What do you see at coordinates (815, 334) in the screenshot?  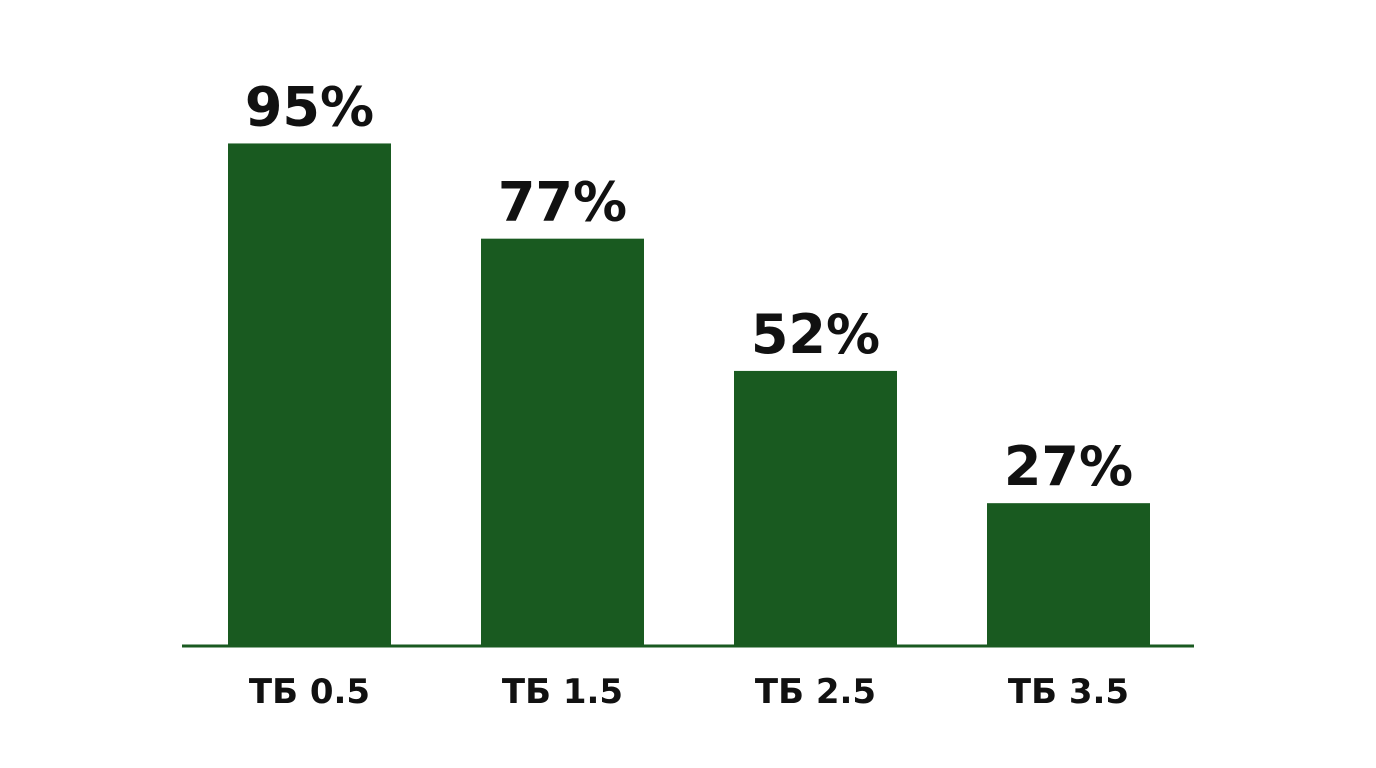 I see `value-label: 52%` at bounding box center [815, 334].